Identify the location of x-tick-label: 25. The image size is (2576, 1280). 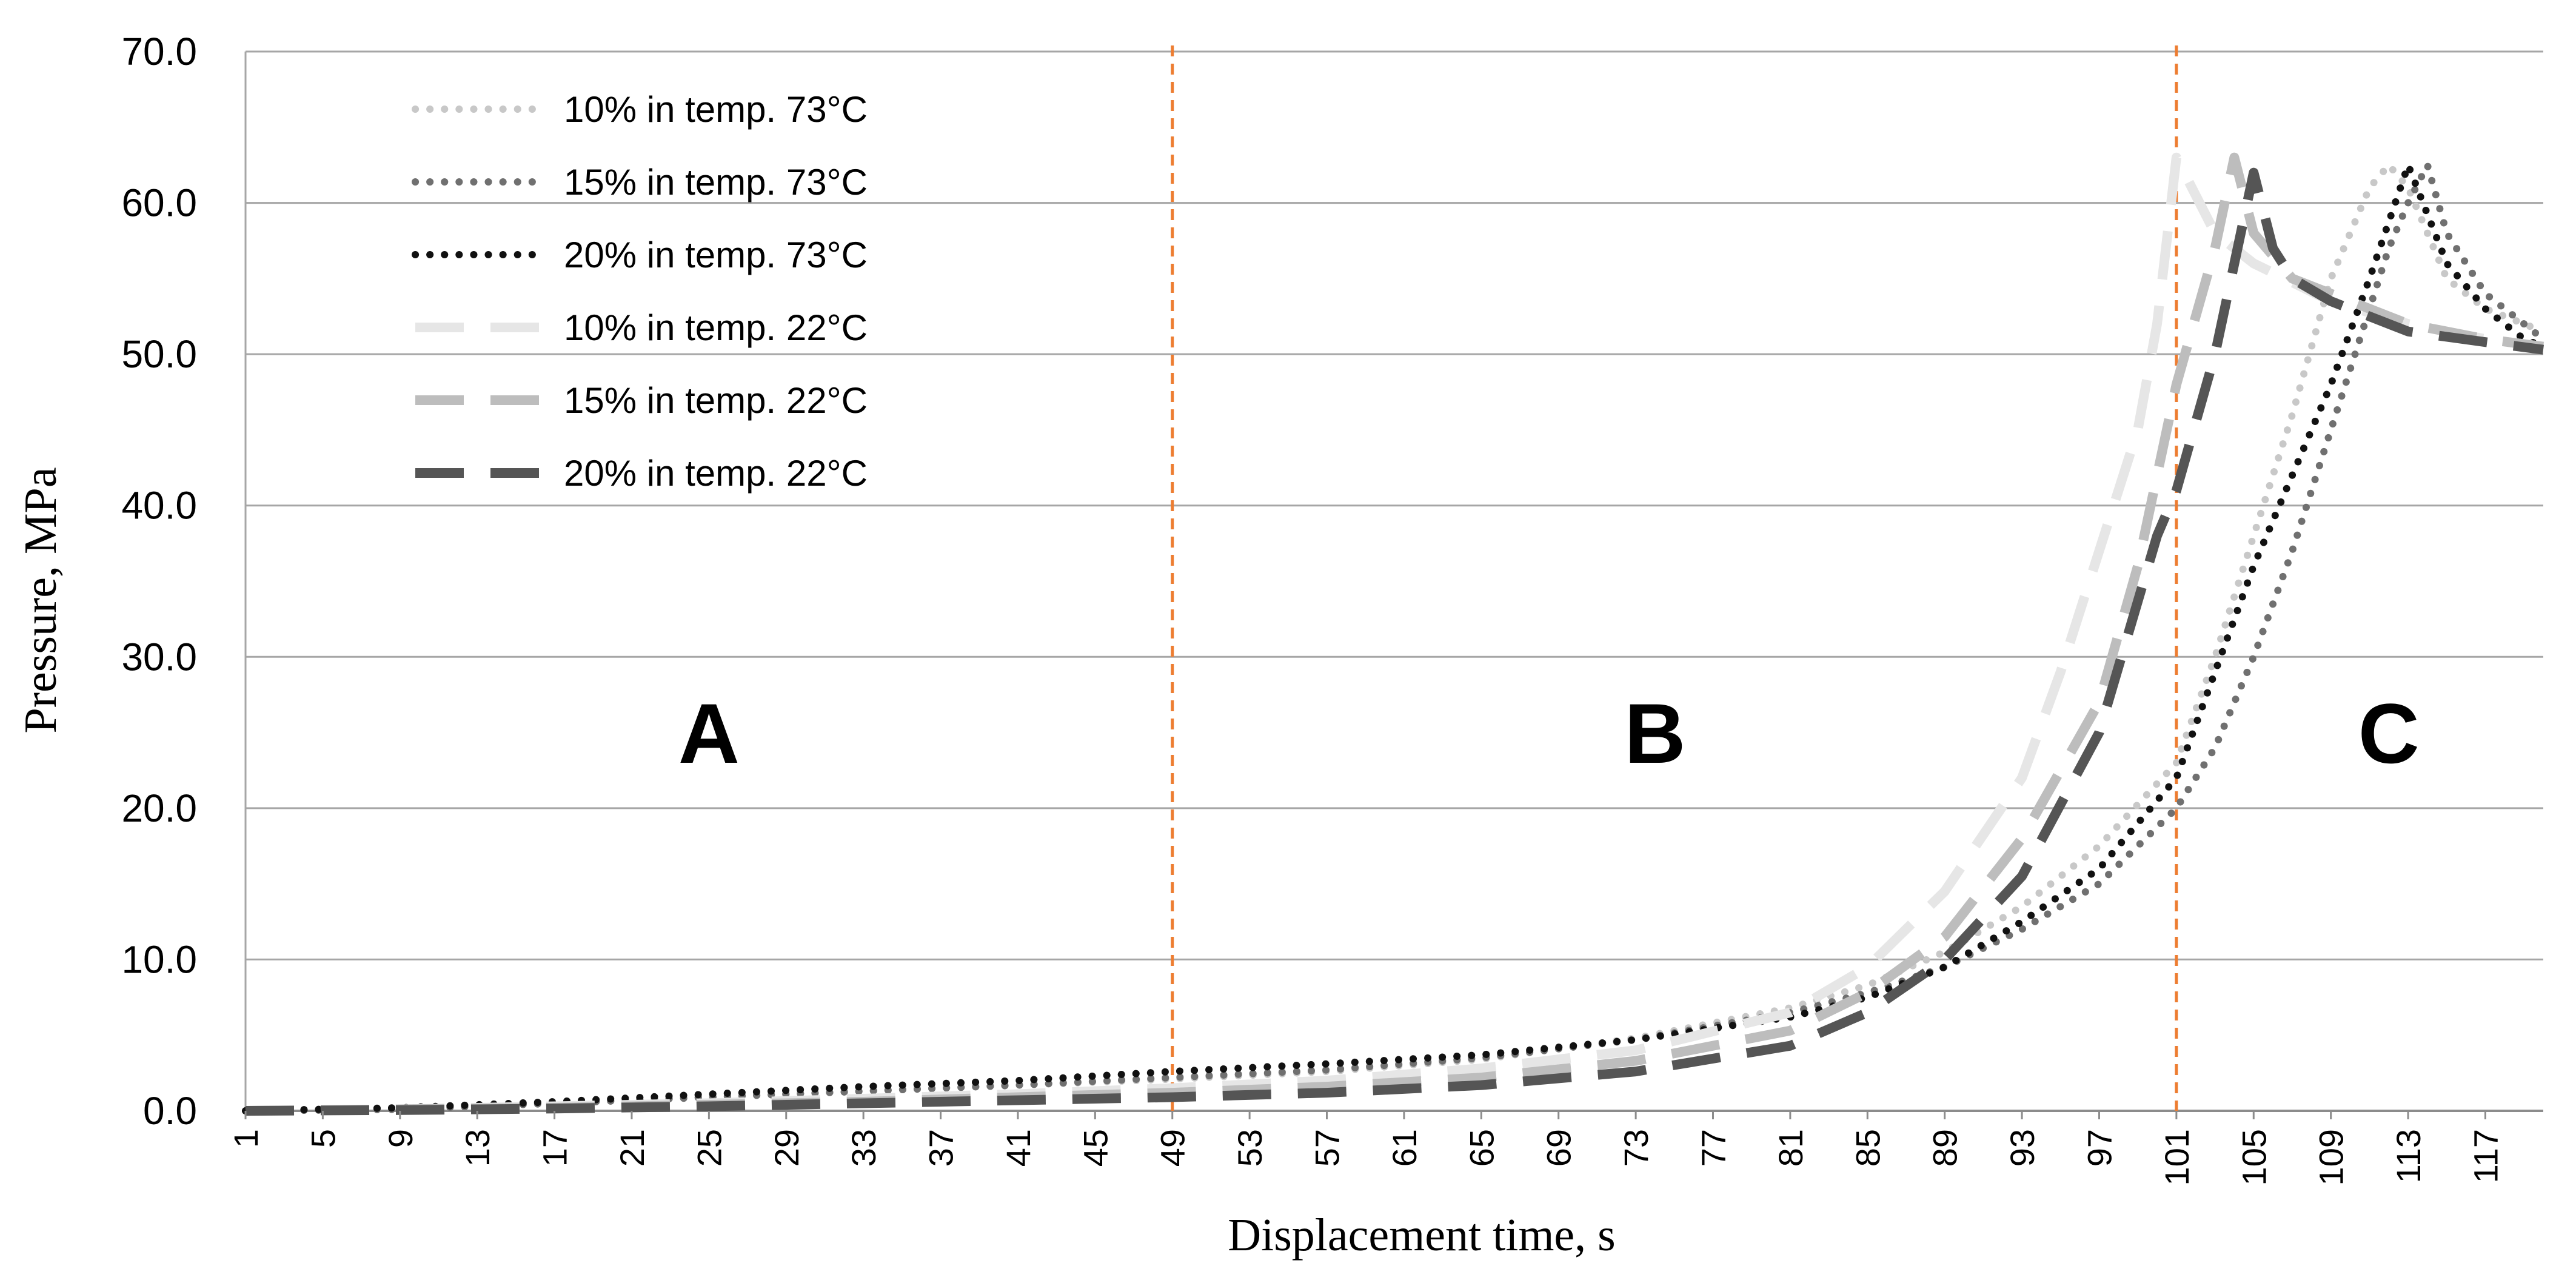
(709, 1148).